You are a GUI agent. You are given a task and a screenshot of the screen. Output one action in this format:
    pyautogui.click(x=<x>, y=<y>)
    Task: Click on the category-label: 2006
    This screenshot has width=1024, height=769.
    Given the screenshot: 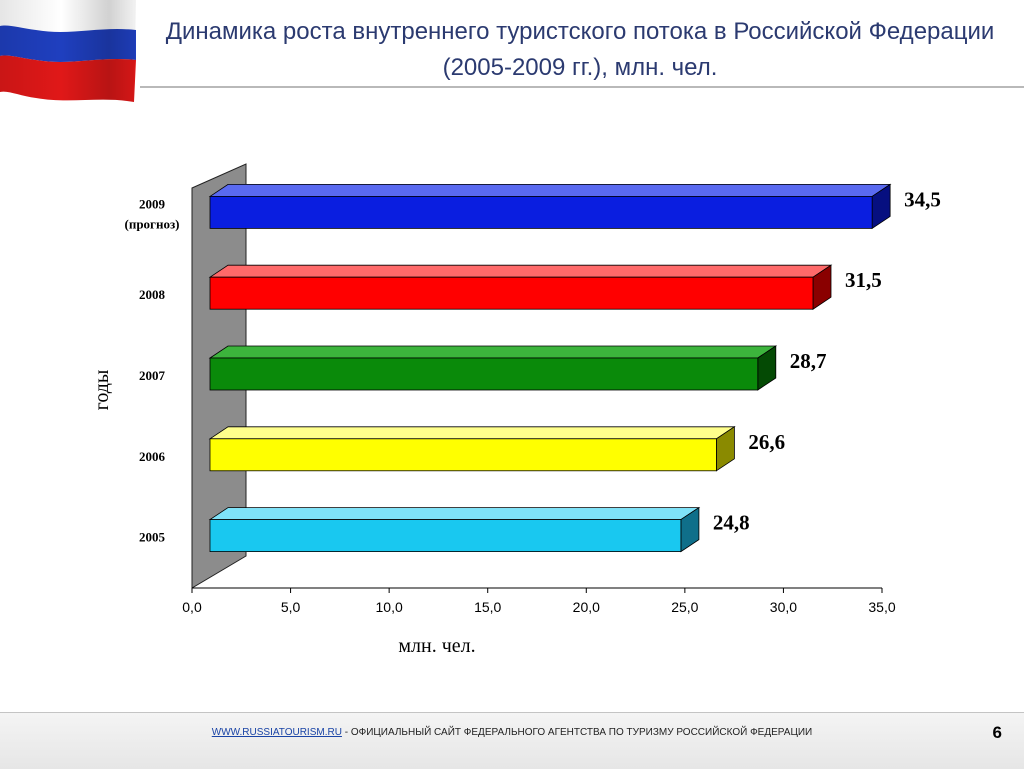 What is the action you would take?
    pyautogui.click(x=152, y=456)
    